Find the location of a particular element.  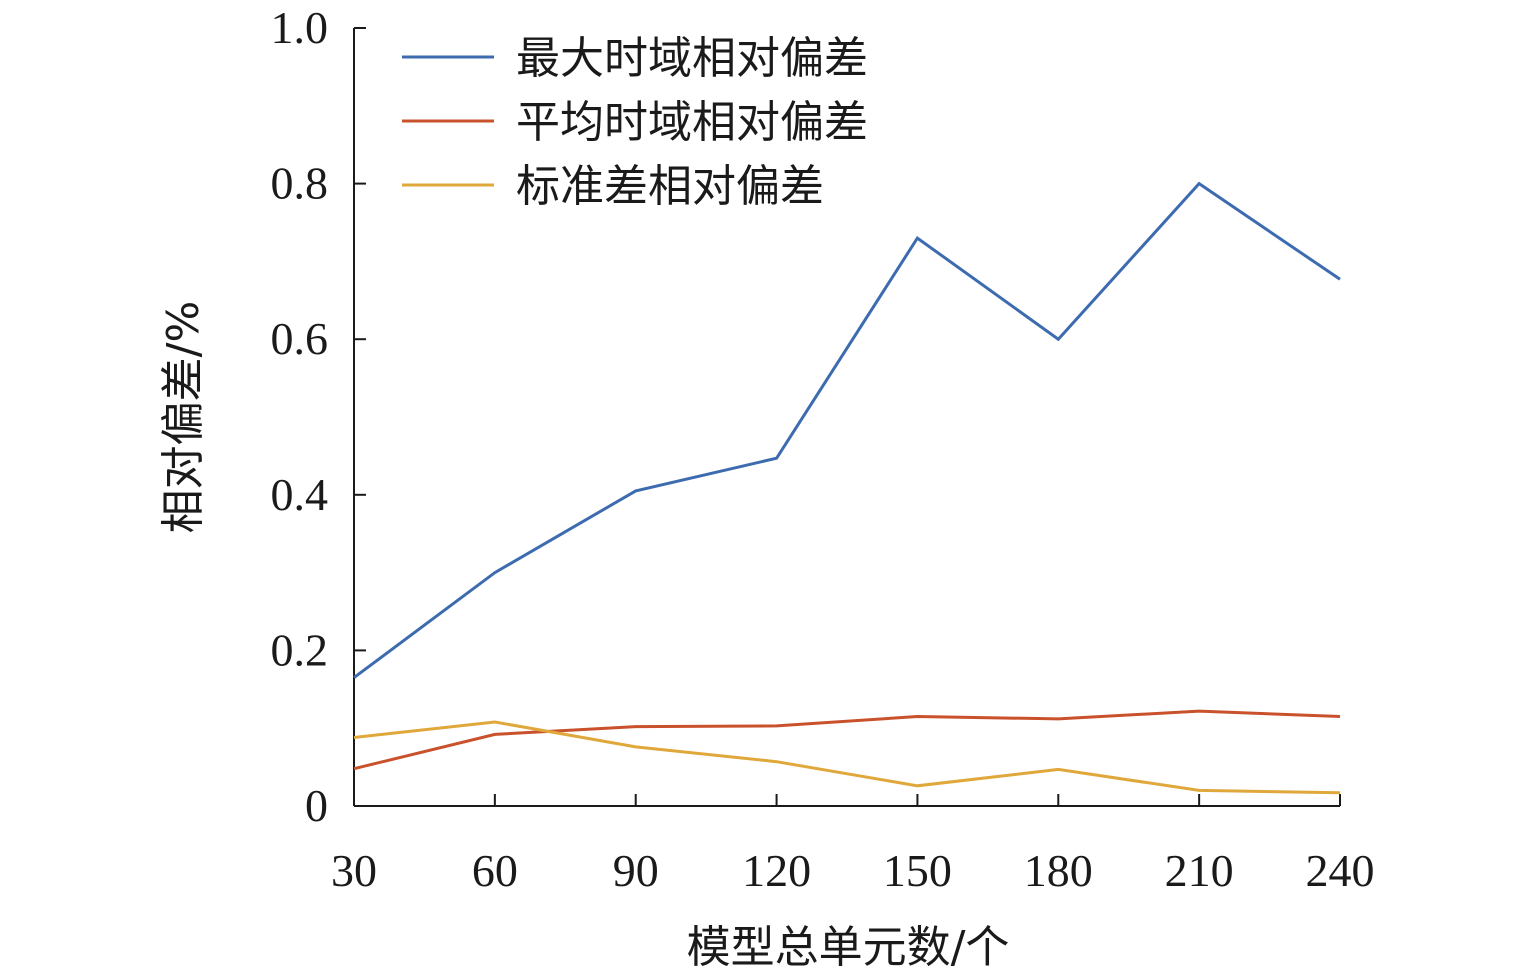

x-tick-label: 150 is located at coordinates (917, 870).